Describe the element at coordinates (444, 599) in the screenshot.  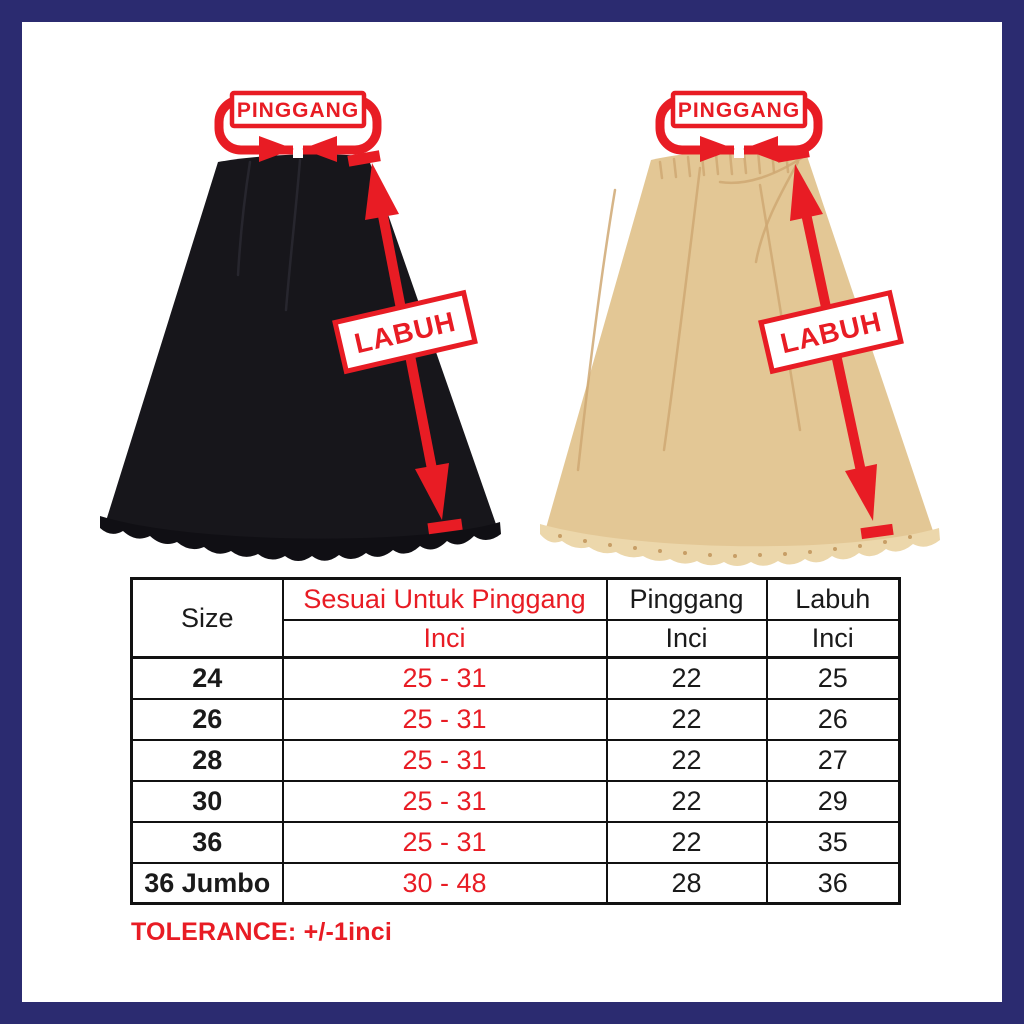
I see `col-header-fit-waist: Sesuai Untuk Pinggang` at that location.